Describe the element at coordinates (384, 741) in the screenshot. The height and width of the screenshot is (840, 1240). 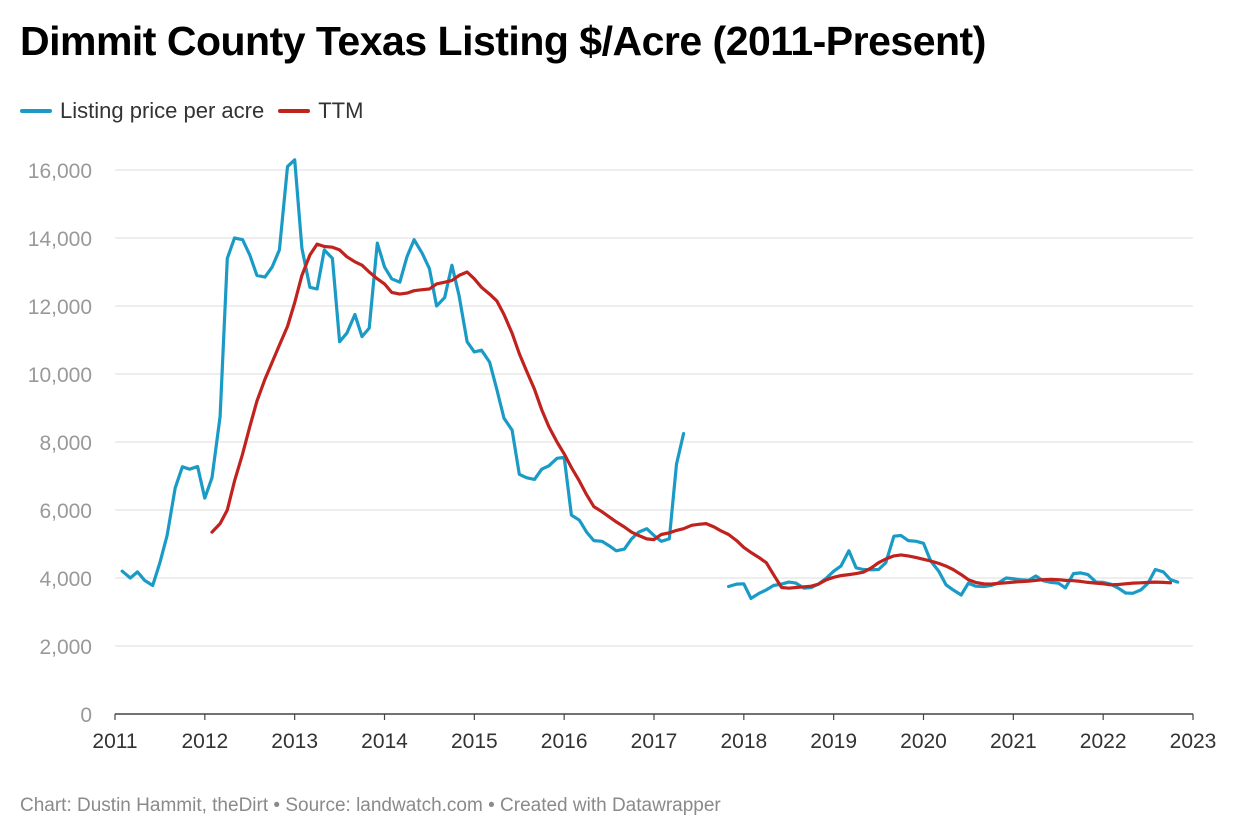
I see `x-tick-label: 2014` at that location.